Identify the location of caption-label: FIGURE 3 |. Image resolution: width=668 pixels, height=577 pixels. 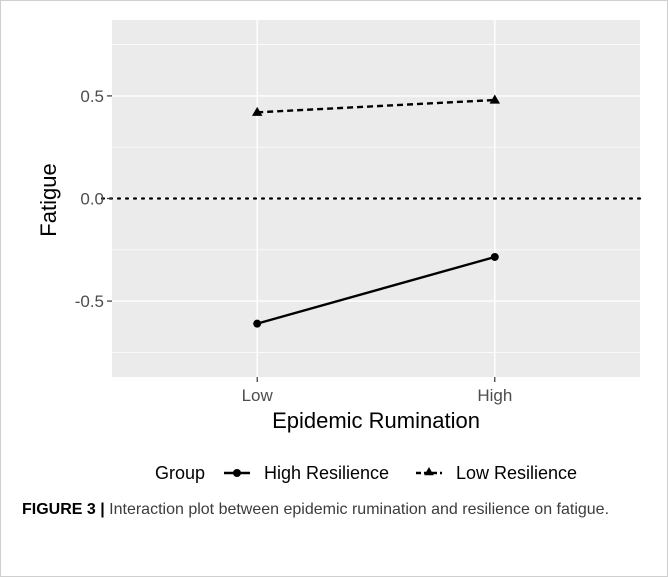
(63, 509).